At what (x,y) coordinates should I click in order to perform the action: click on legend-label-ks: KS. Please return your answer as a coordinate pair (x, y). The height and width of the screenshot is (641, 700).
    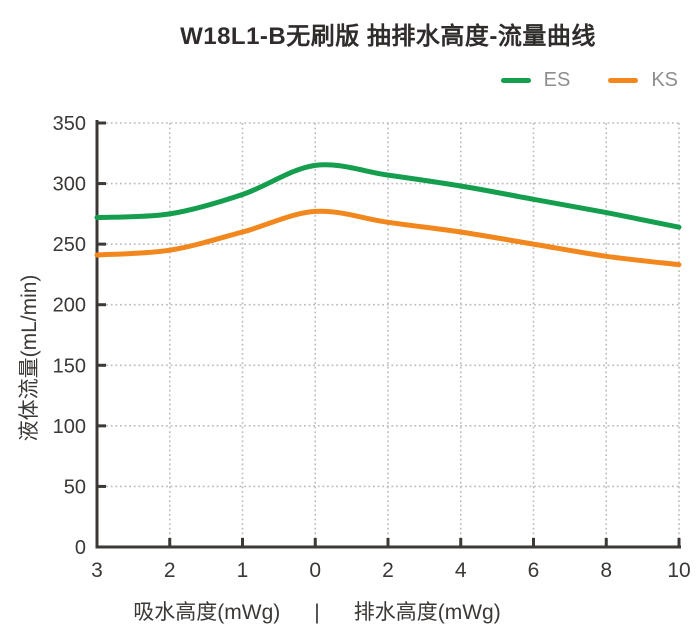
    Looking at the image, I should click on (664, 80).